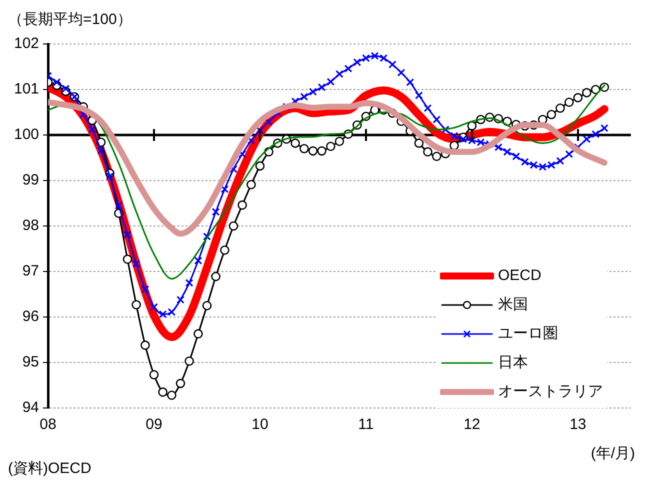  What do you see at coordinates (154, 425) in the screenshot?
I see `x-tick-label: 09` at bounding box center [154, 425].